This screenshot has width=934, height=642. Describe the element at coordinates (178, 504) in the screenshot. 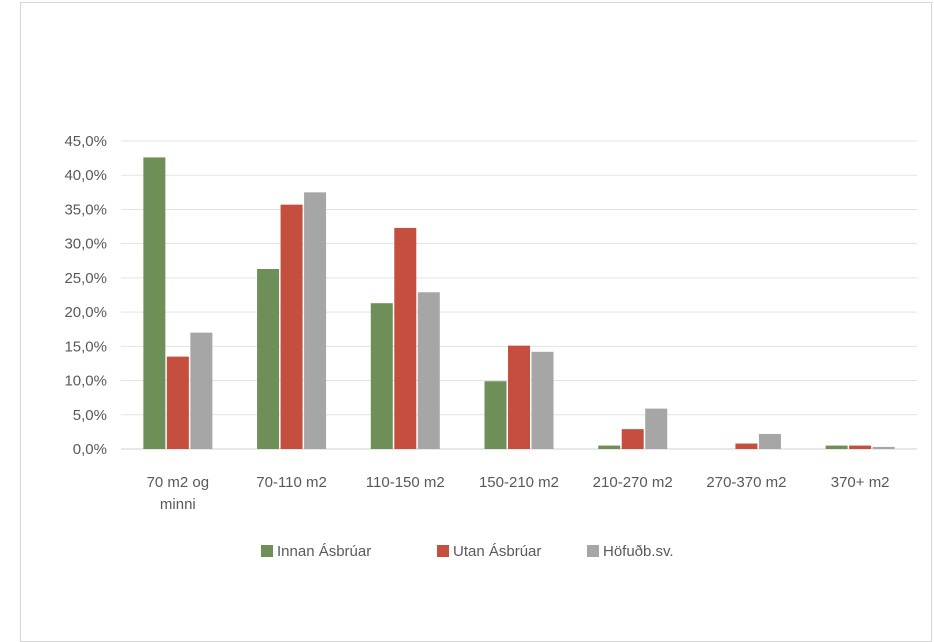

I see `x-tick-label: minni` at that location.